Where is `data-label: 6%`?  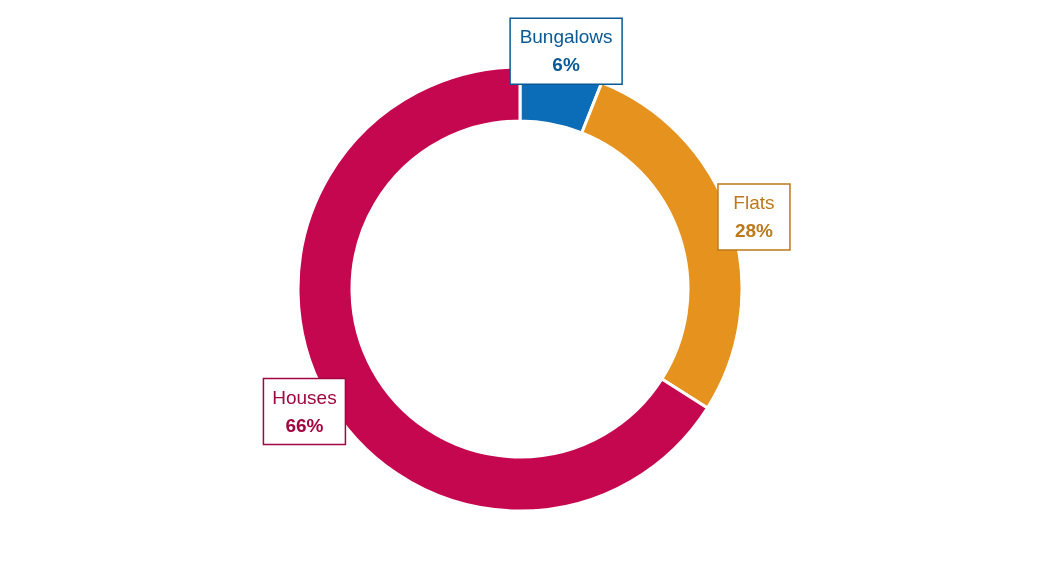 data-label: 6% is located at coordinates (566, 65).